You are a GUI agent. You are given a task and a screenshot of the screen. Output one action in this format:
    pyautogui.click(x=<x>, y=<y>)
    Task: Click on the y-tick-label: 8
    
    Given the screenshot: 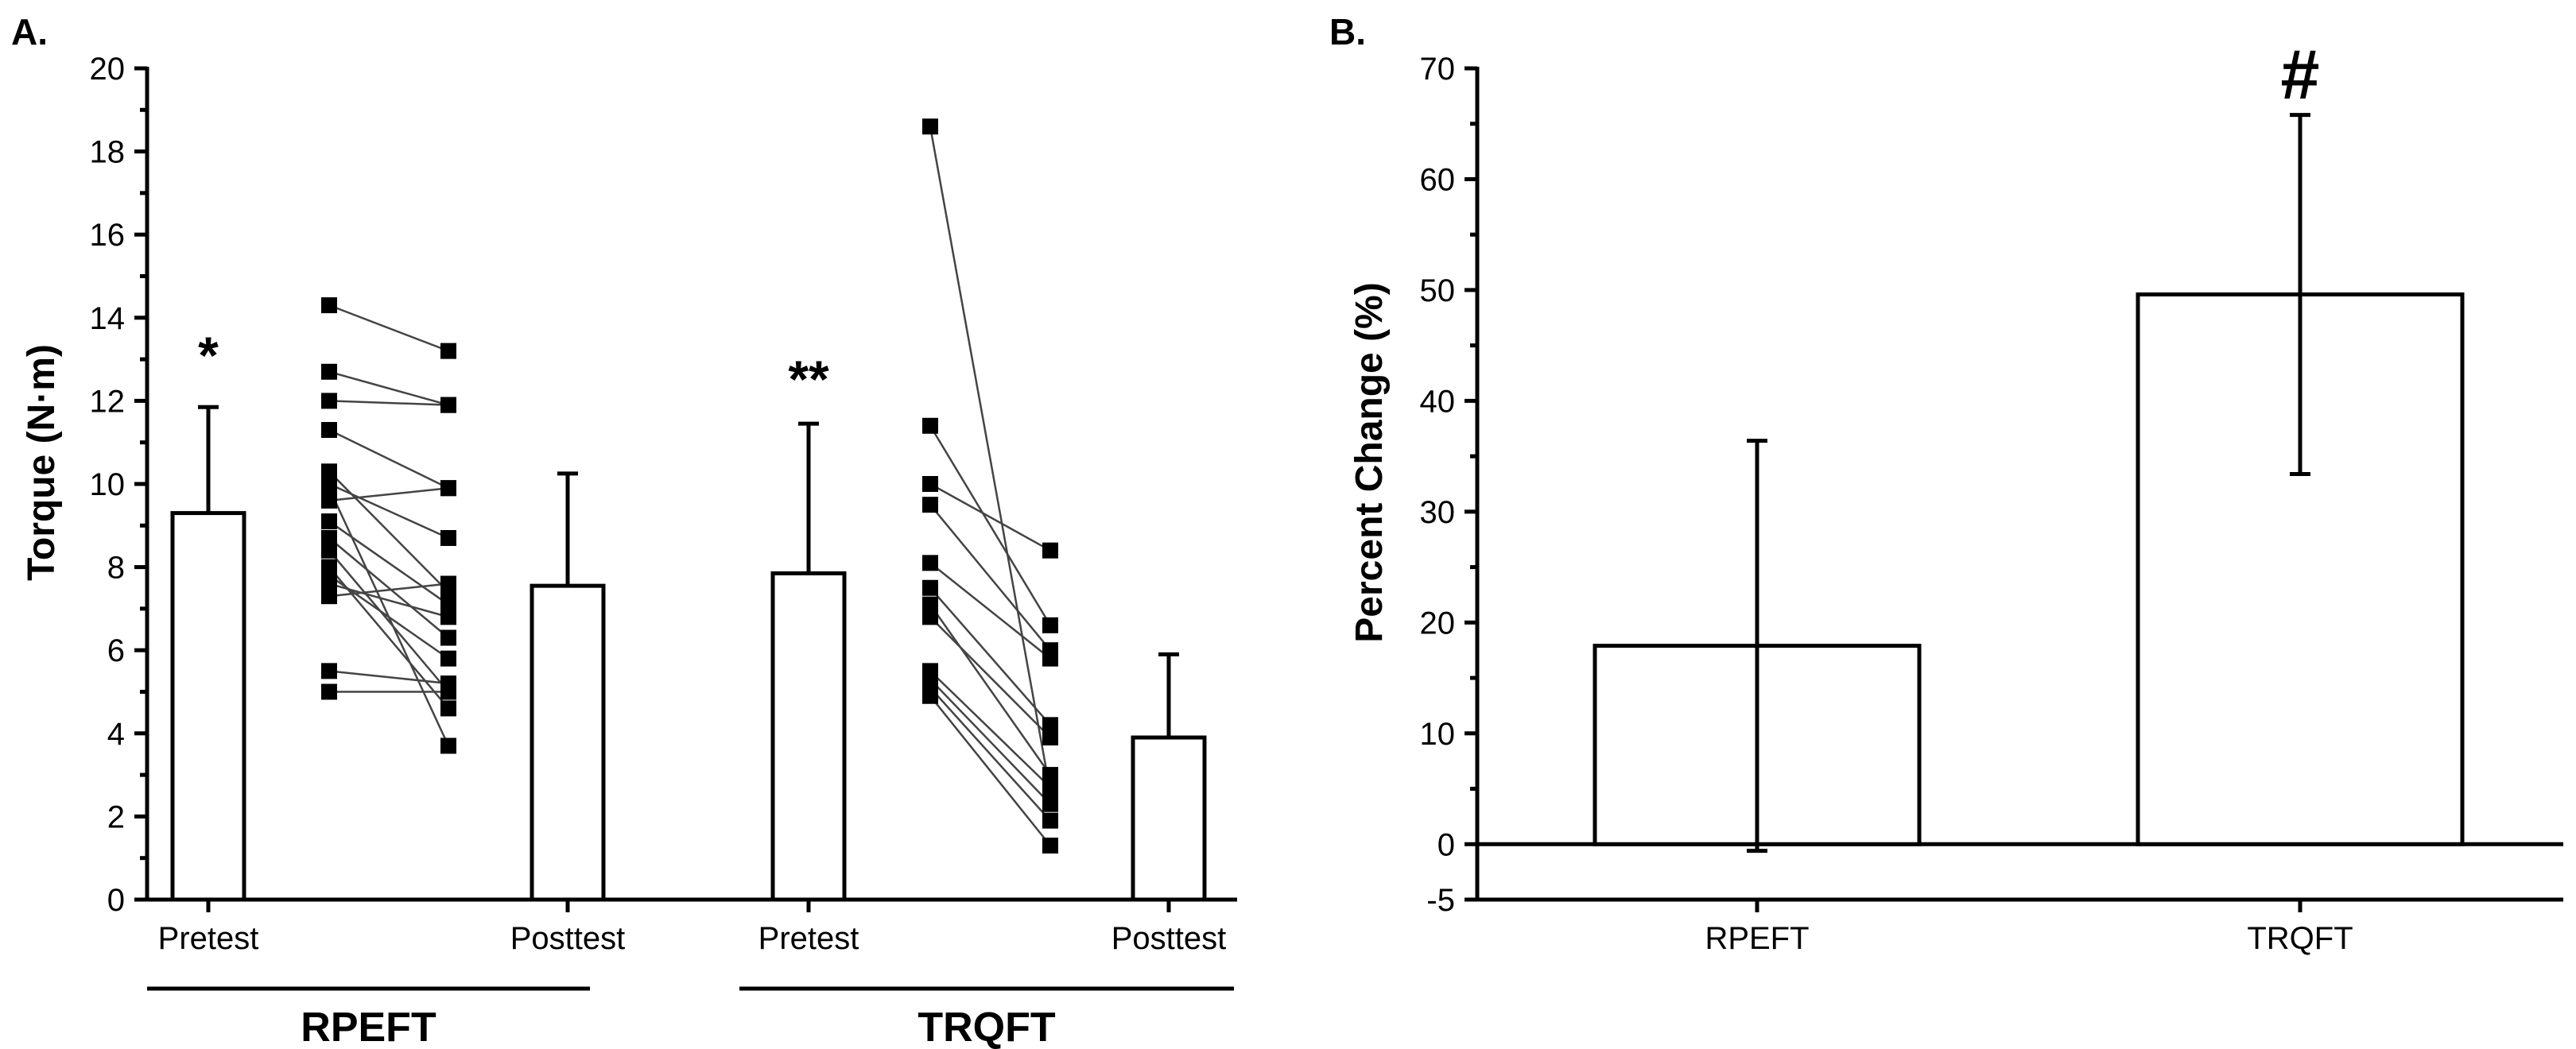 What is the action you would take?
    pyautogui.click(x=116, y=568)
    